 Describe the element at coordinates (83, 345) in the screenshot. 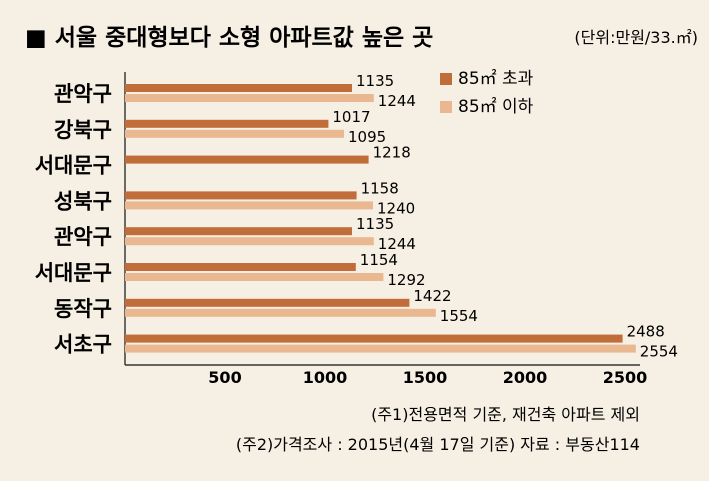

I see `category-label: 서초구` at that location.